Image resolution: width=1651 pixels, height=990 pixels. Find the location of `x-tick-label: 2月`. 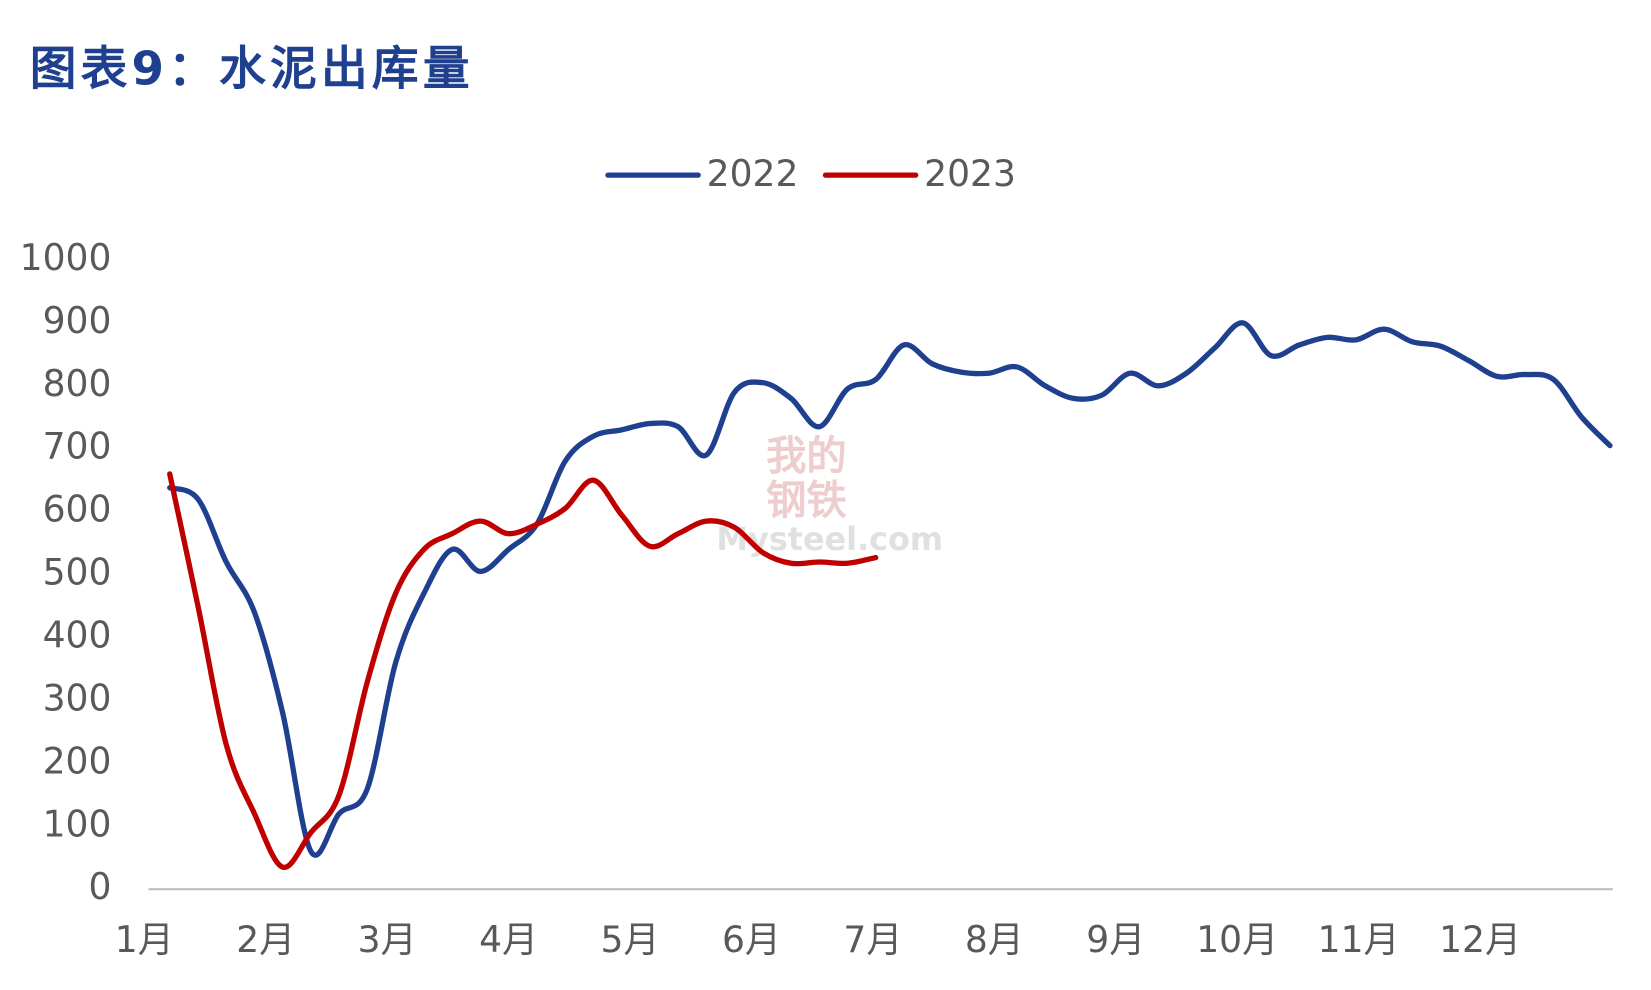

x-tick-label: 2月 is located at coordinates (265, 940).